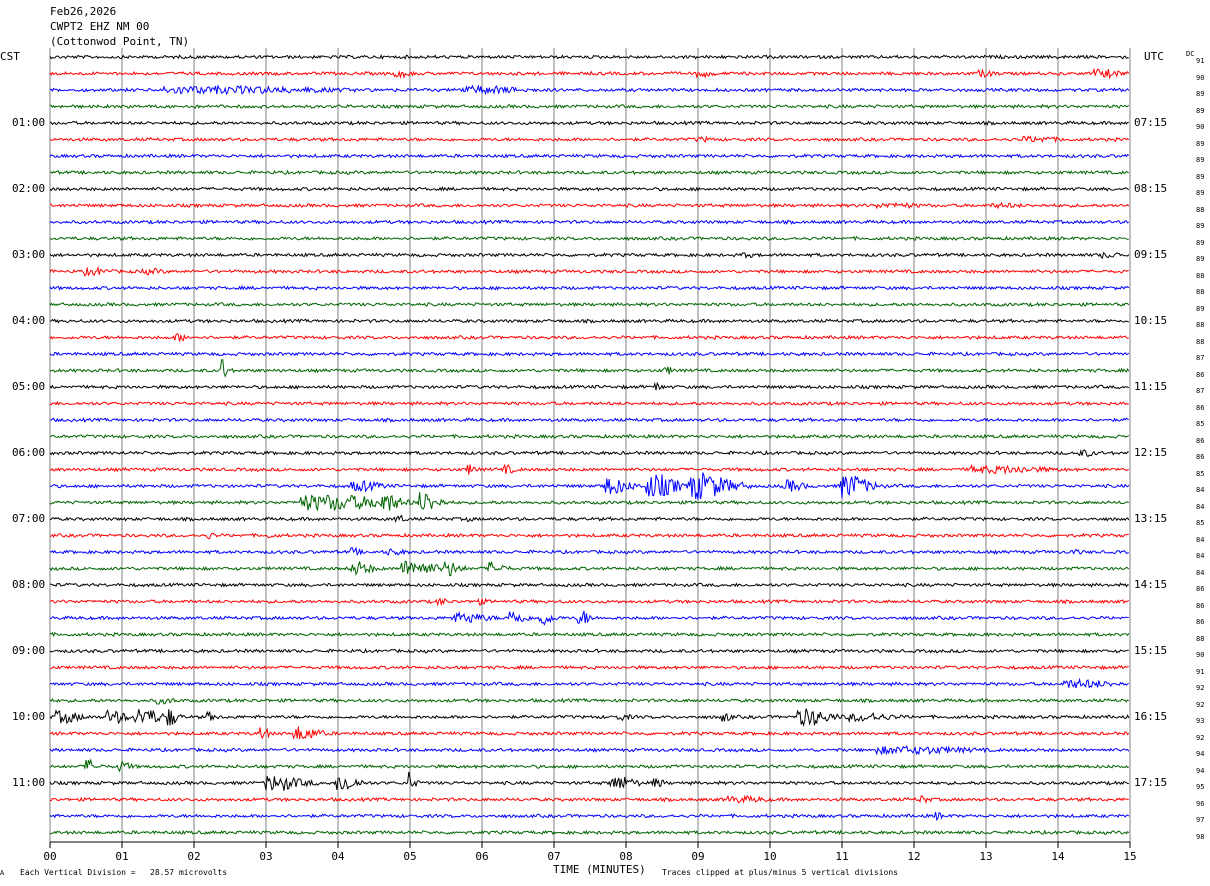 The image size is (1210, 886). I want to click on right-hour-label: 14:15, so click(1151, 584).